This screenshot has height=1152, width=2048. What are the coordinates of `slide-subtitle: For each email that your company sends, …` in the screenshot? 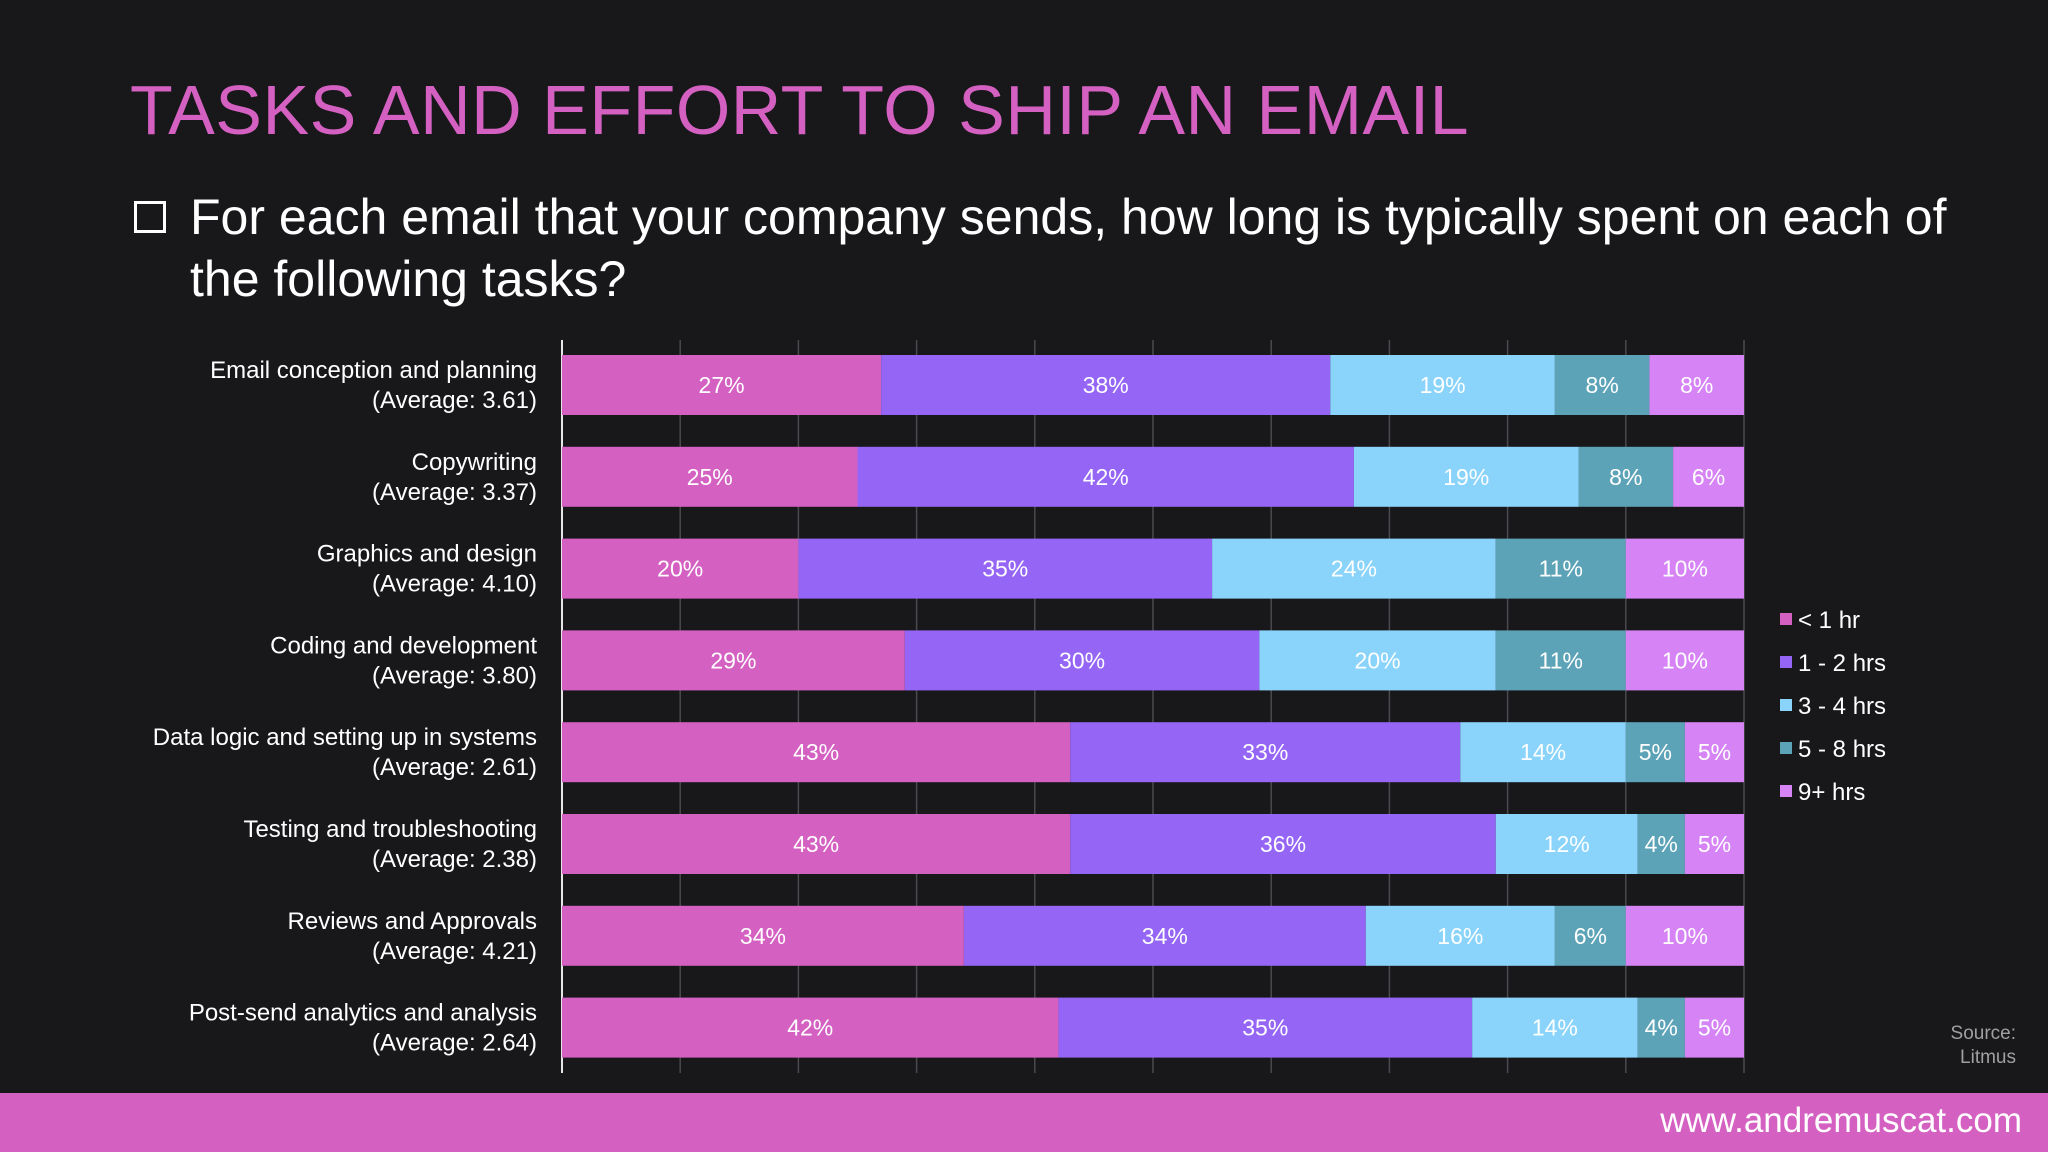 It's located at (1068, 248).